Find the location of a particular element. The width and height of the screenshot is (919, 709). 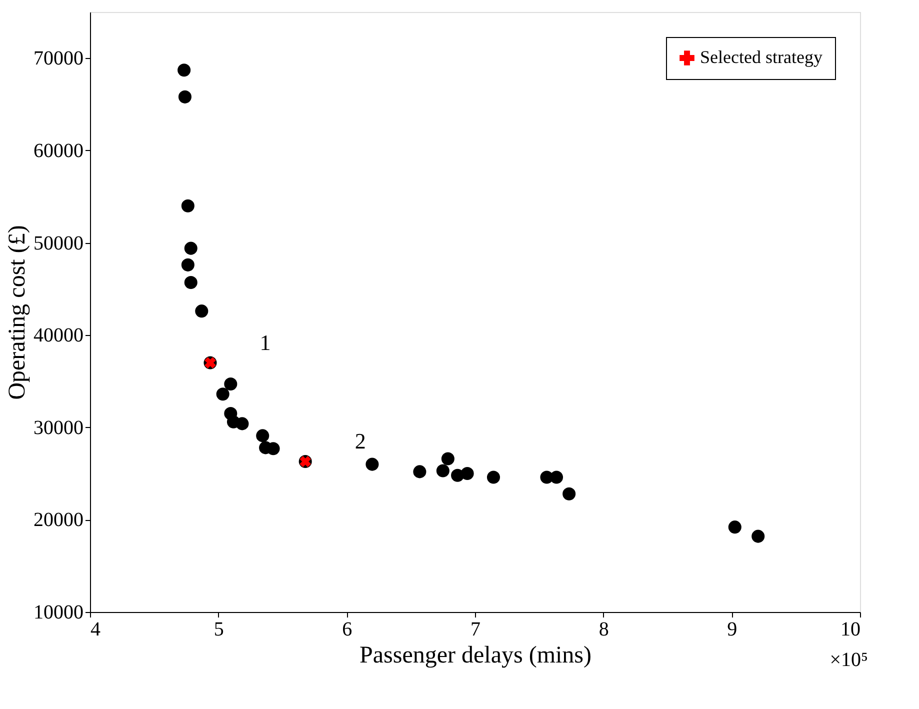

x-tick-label: 5 is located at coordinates (219, 629).